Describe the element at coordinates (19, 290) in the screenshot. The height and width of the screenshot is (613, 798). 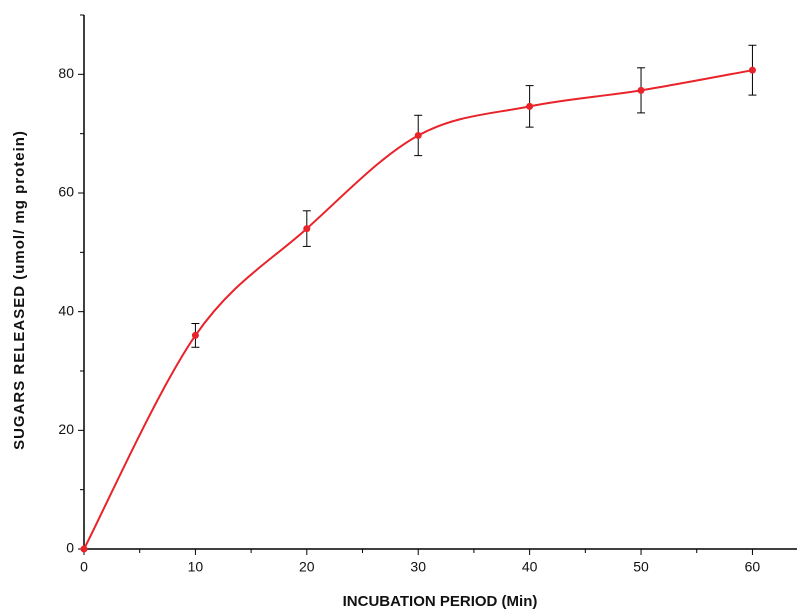
I see `y-axis-title: SUGARS RELEASED (umol/ mg protein)` at that location.